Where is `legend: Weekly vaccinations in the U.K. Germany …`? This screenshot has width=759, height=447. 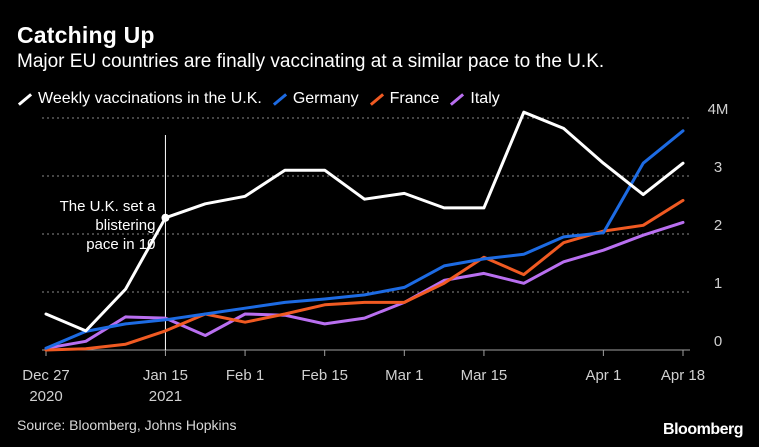
legend: Weekly vaccinations in the U.K. Germany … is located at coordinates (263, 99).